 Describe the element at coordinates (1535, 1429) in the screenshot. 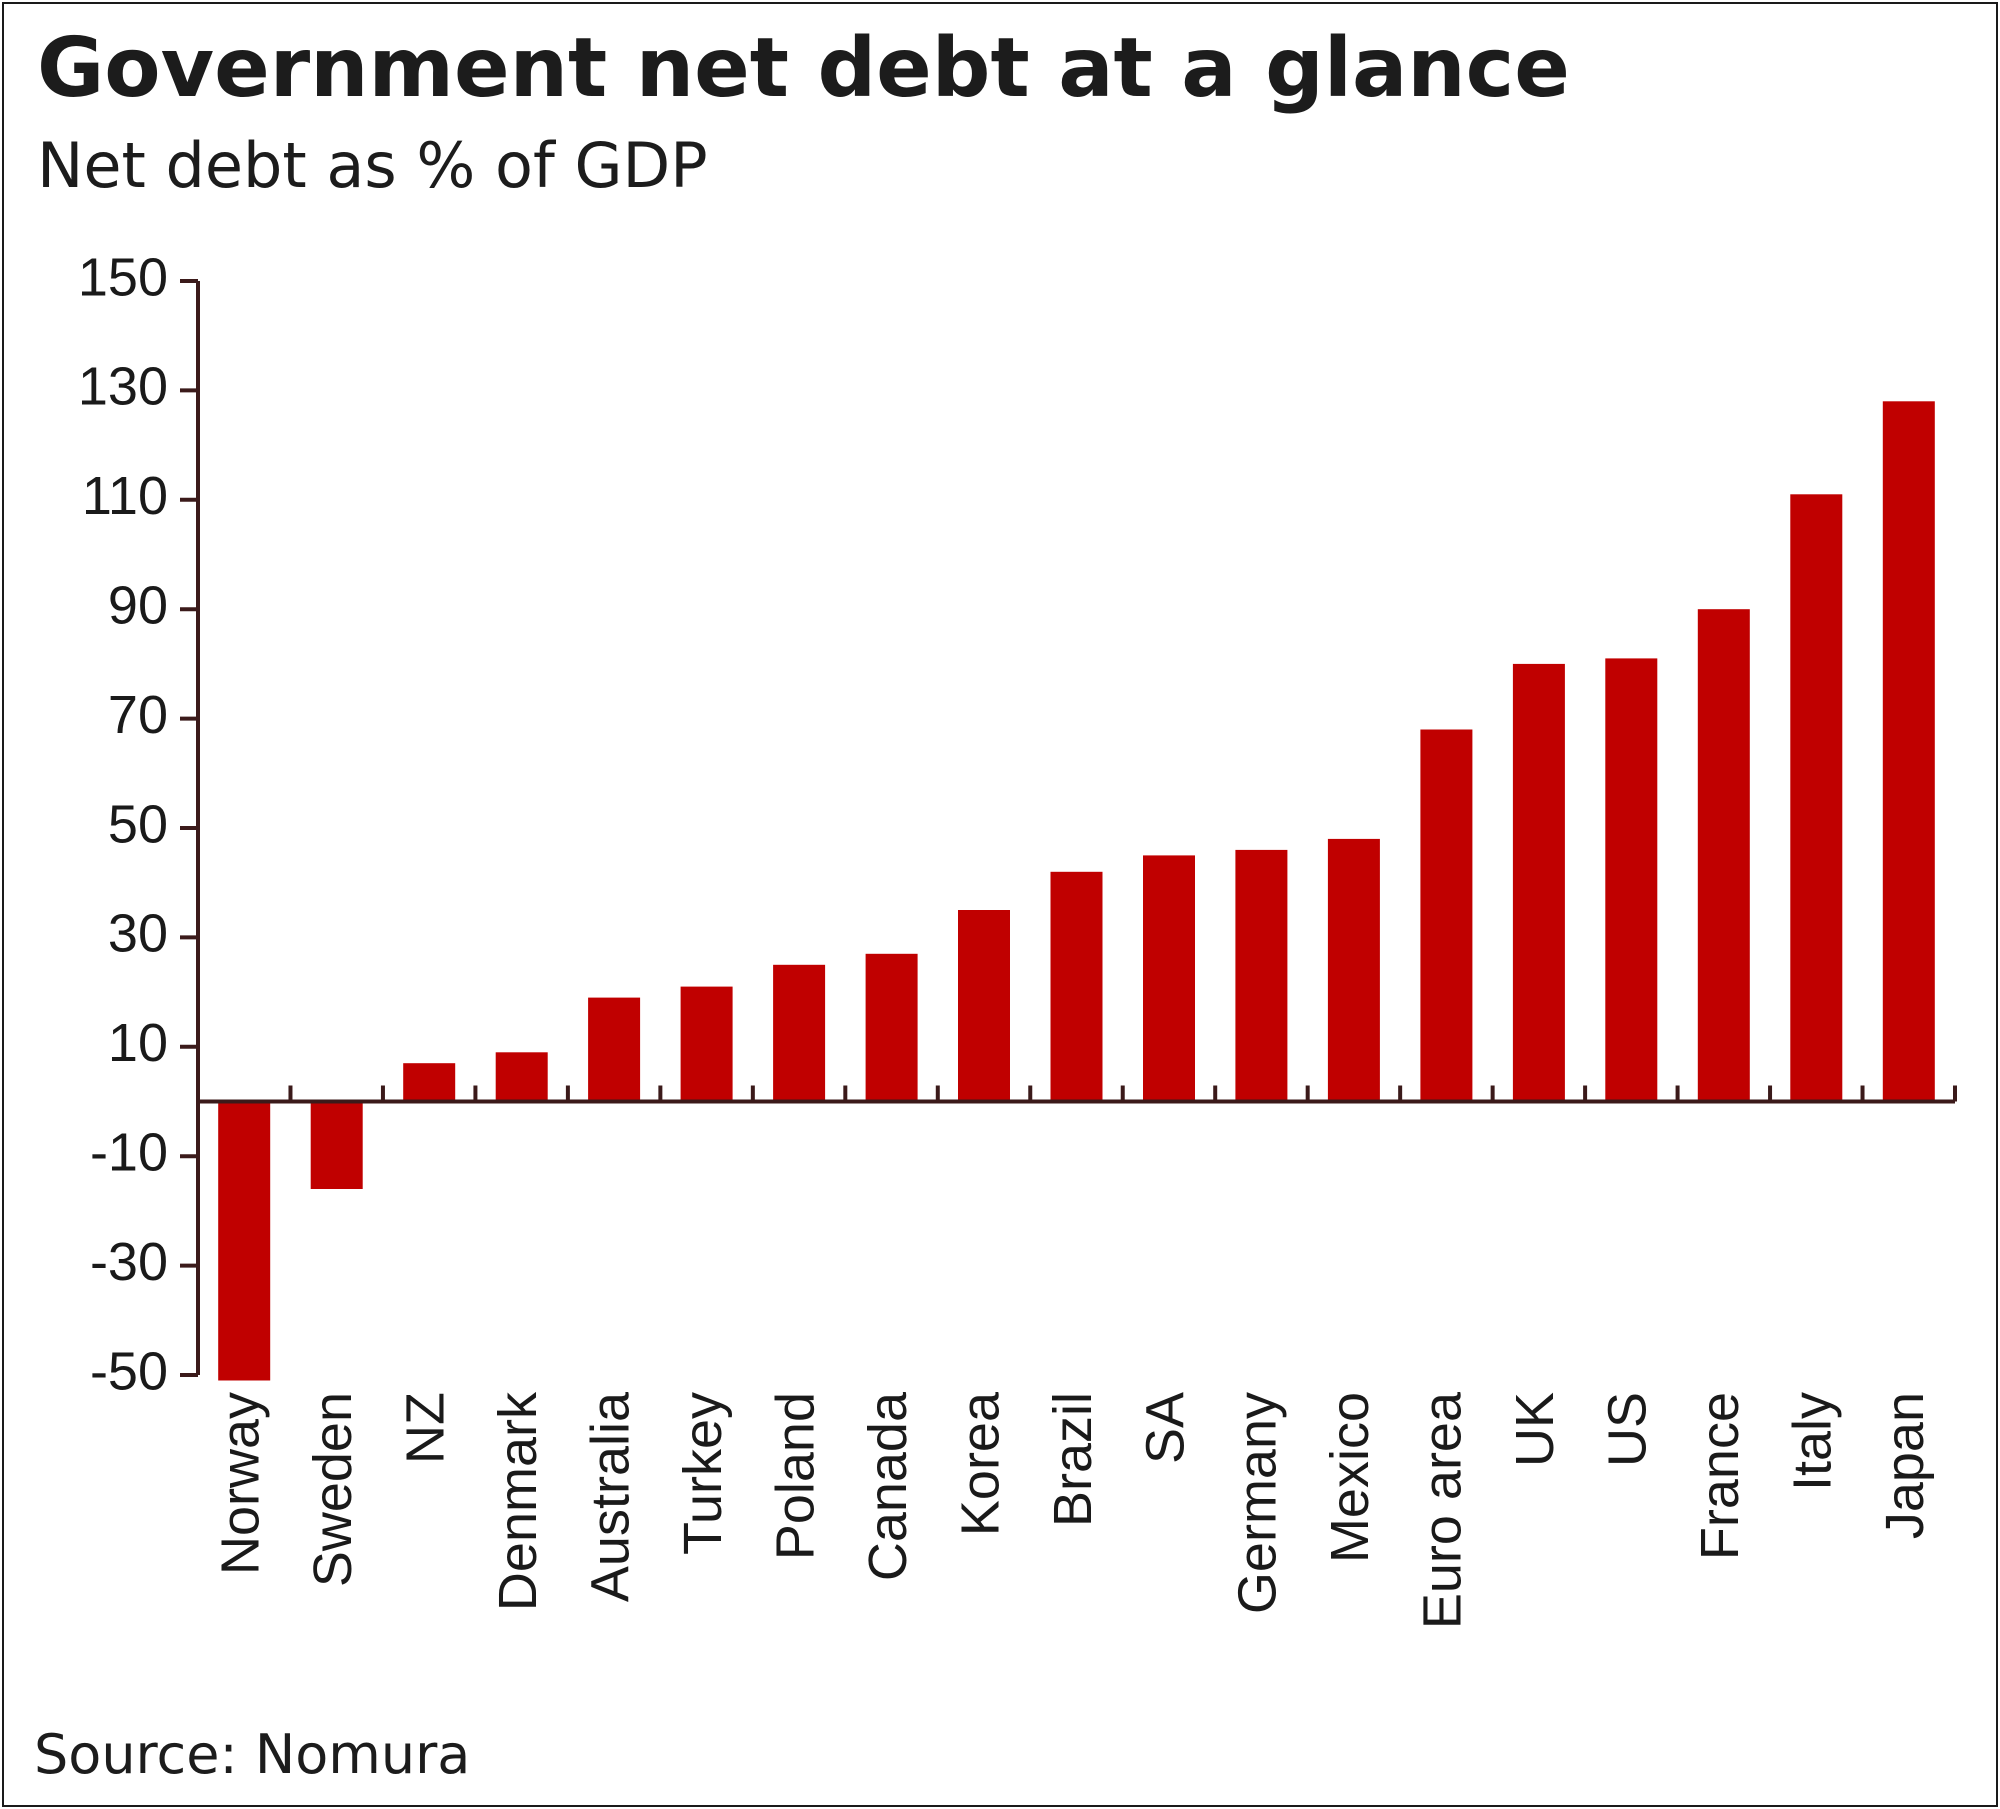

I see `x-category-label: UK` at that location.